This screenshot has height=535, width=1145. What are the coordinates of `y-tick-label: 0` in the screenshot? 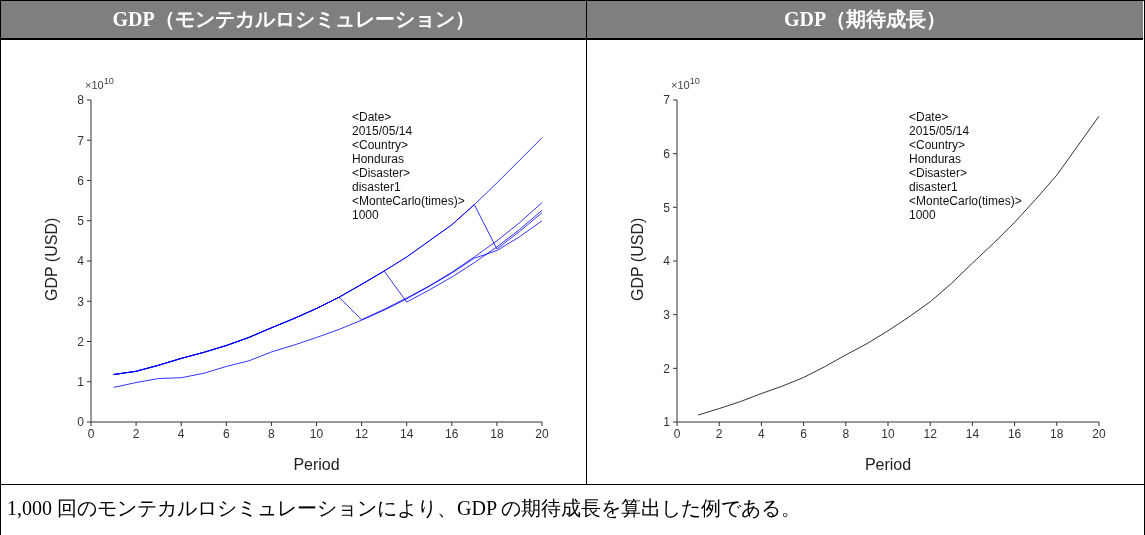 It's located at (81, 422).